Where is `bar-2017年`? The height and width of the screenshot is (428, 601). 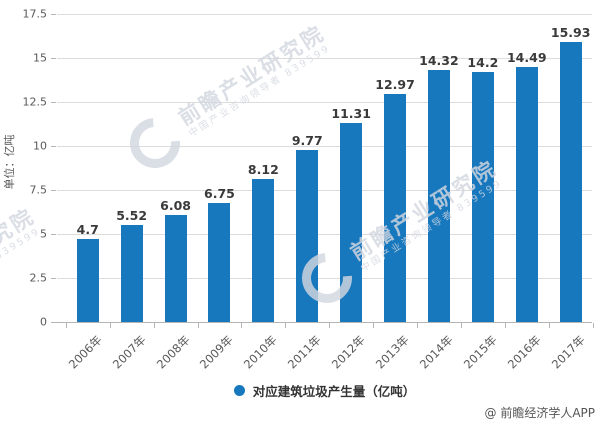
bar-2017年 is located at coordinates (570, 181).